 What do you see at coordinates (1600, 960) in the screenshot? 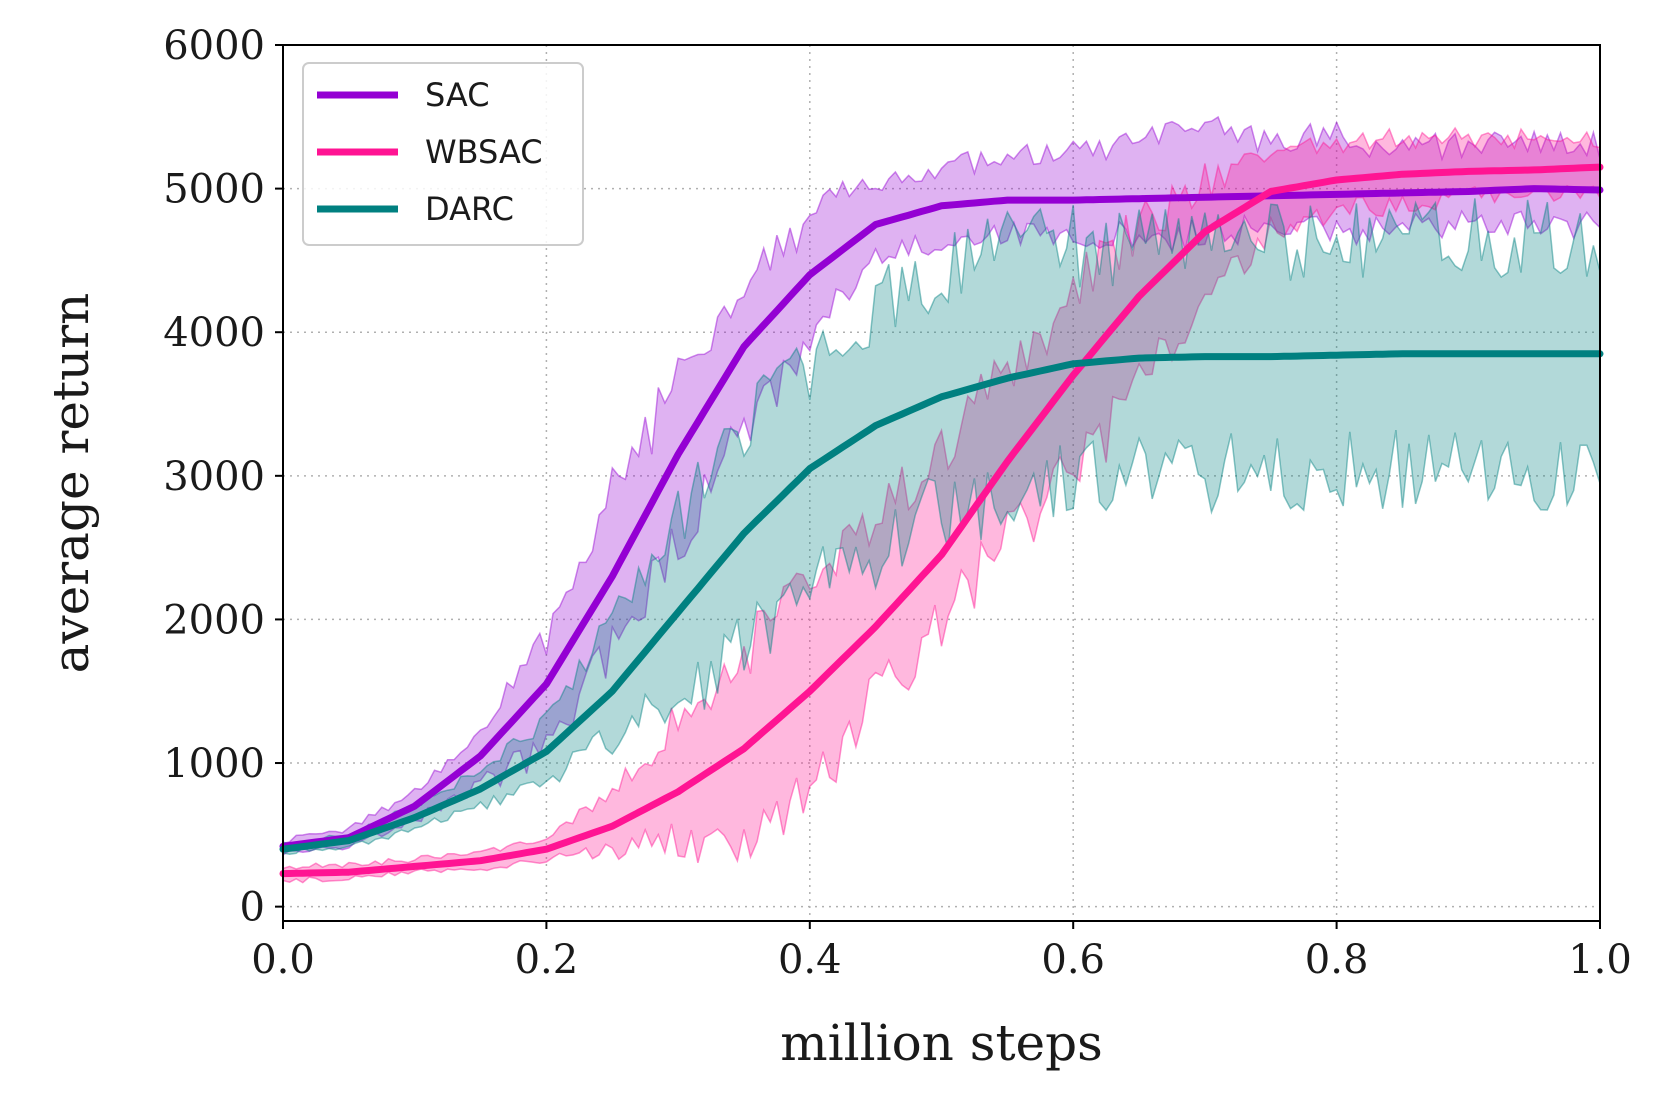
I see `x-tick-label: 1.0` at bounding box center [1600, 960].